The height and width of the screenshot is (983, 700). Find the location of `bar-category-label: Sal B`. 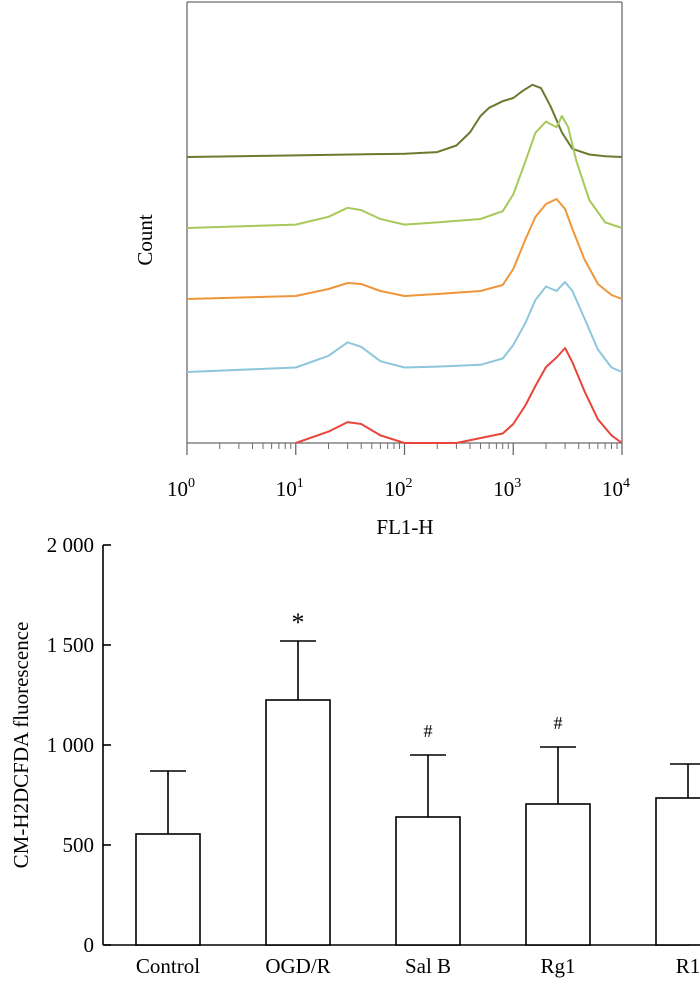

bar-category-label: Sal B is located at coordinates (428, 966).